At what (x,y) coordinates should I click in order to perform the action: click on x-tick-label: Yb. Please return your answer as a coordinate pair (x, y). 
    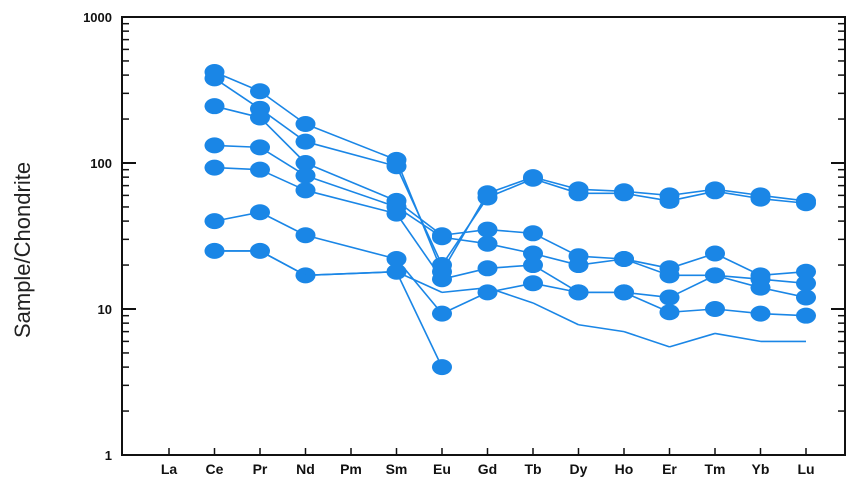
    Looking at the image, I should click on (761, 469).